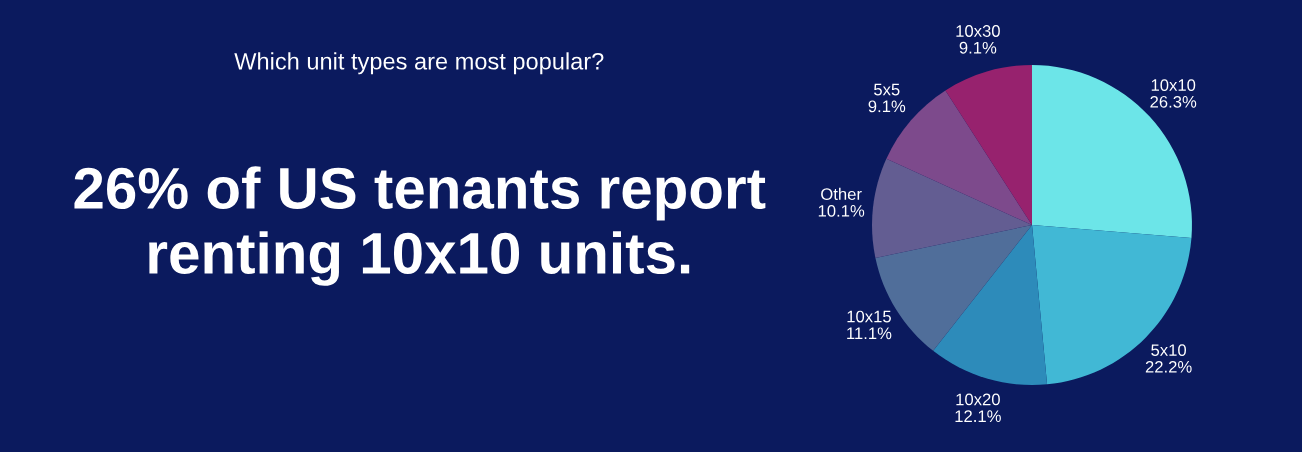 The image size is (1302, 452). What do you see at coordinates (1173, 85) in the screenshot?
I see `slice-label: 10x10` at bounding box center [1173, 85].